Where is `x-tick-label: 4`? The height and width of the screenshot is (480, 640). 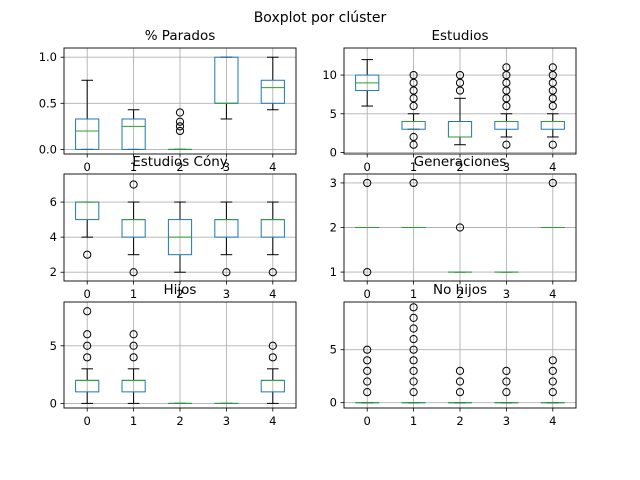 x-tick-label: 4 is located at coordinates (272, 167).